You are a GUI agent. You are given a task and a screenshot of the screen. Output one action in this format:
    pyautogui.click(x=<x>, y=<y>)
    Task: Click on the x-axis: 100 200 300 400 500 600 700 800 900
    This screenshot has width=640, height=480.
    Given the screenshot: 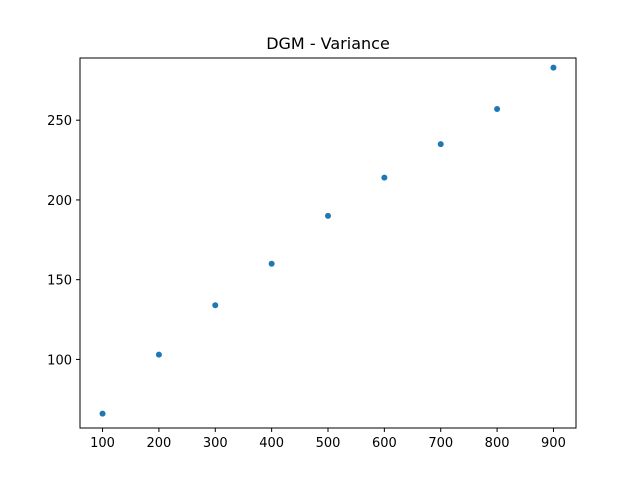 What is the action you would take?
    pyautogui.click(x=328, y=439)
    